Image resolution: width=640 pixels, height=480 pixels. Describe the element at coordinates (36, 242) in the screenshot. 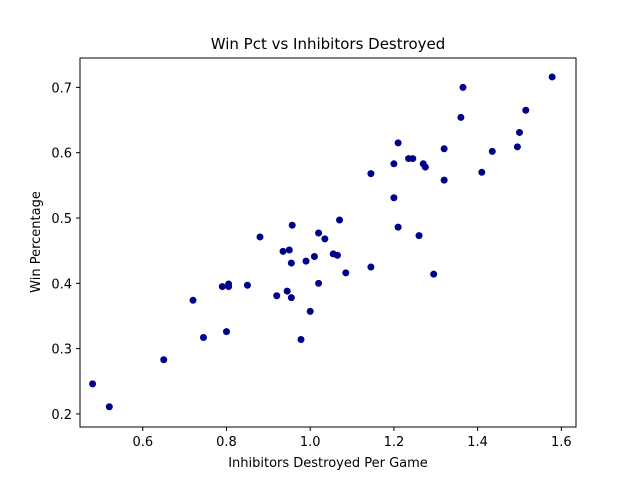

I see `y-axis-label: Win Percentage` at that location.